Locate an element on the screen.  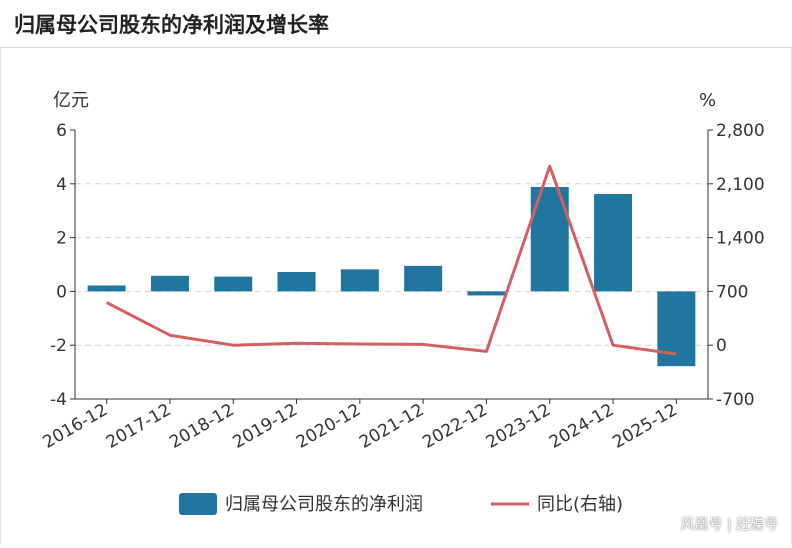
left-axis-tick-label: 0 is located at coordinates (61, 292).